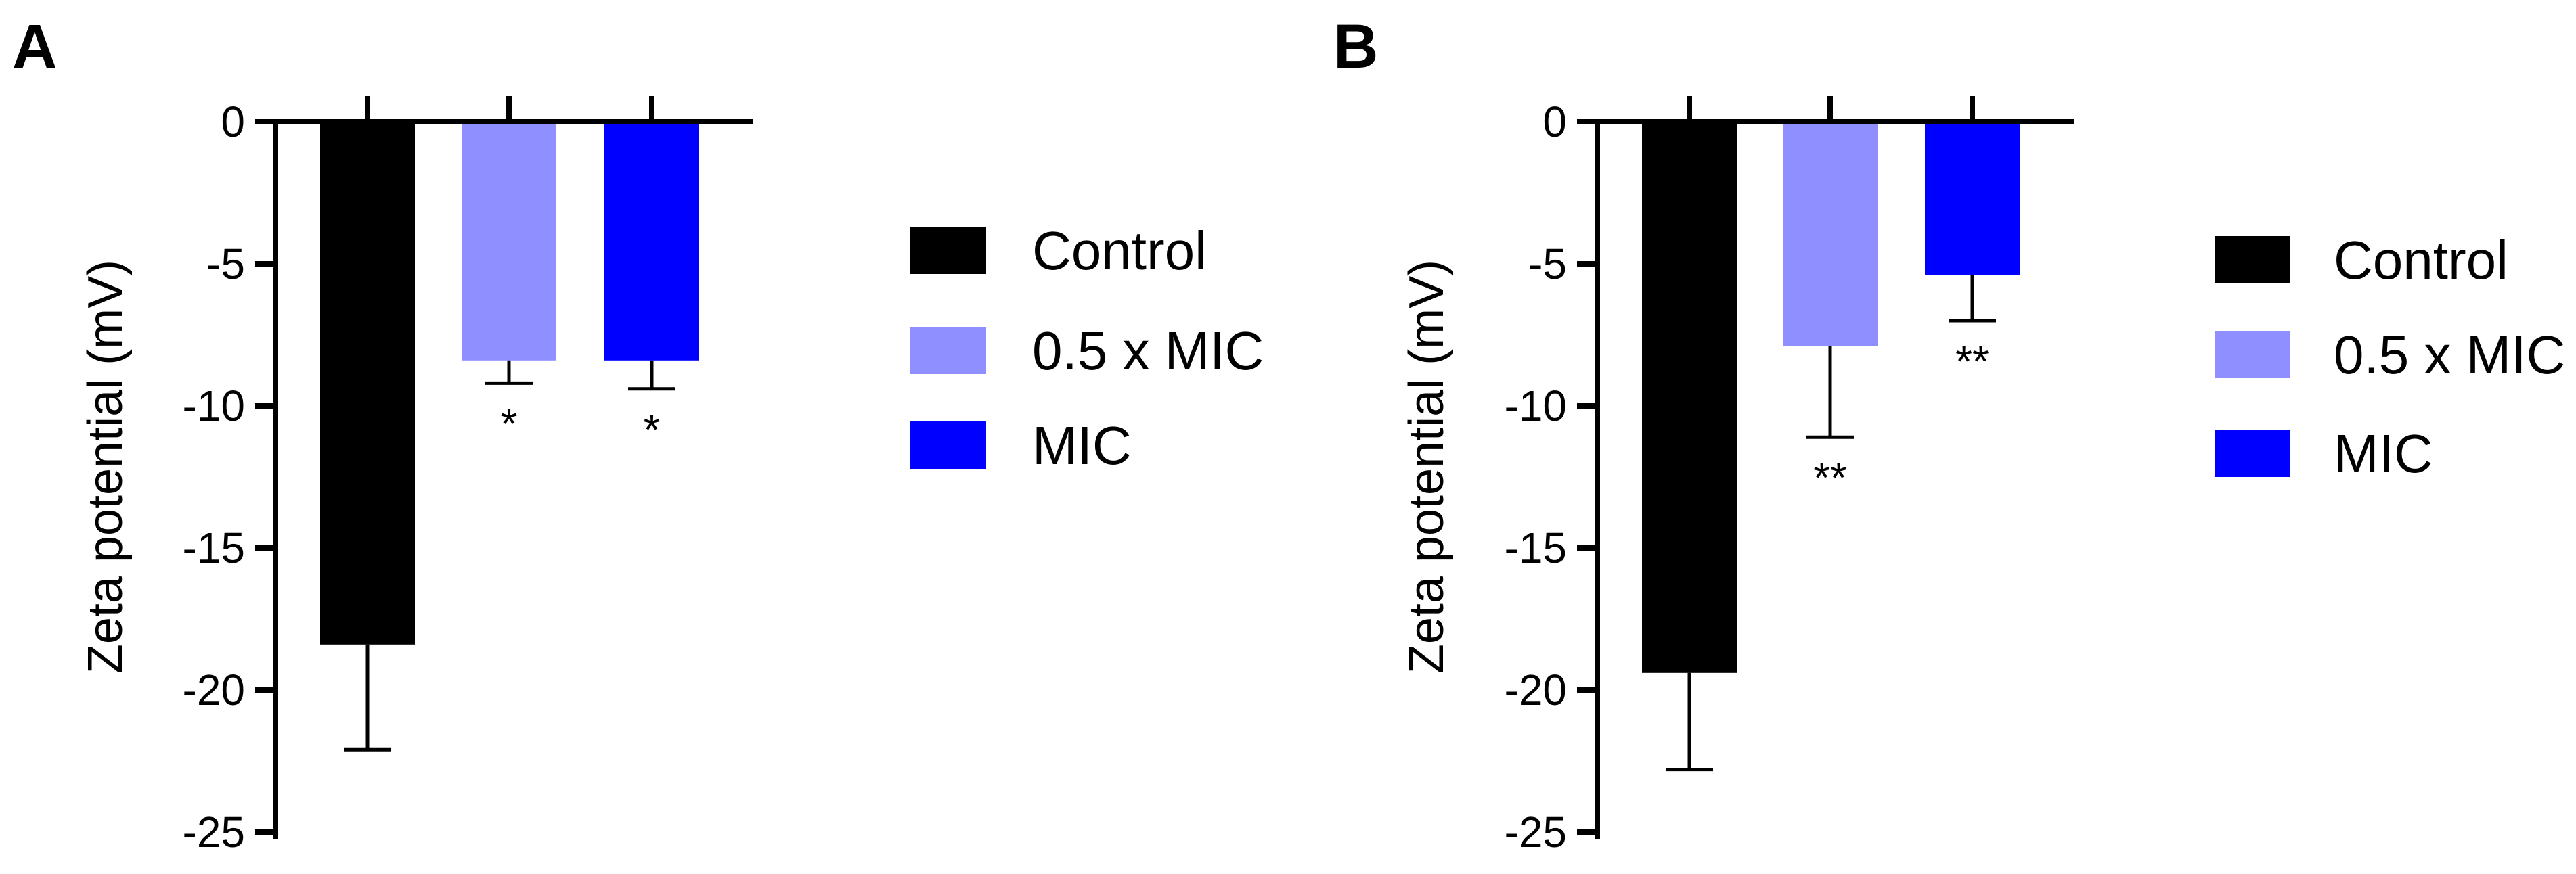  What do you see at coordinates (1831, 434) in the screenshot?
I see `bars: ** **` at bounding box center [1831, 434].